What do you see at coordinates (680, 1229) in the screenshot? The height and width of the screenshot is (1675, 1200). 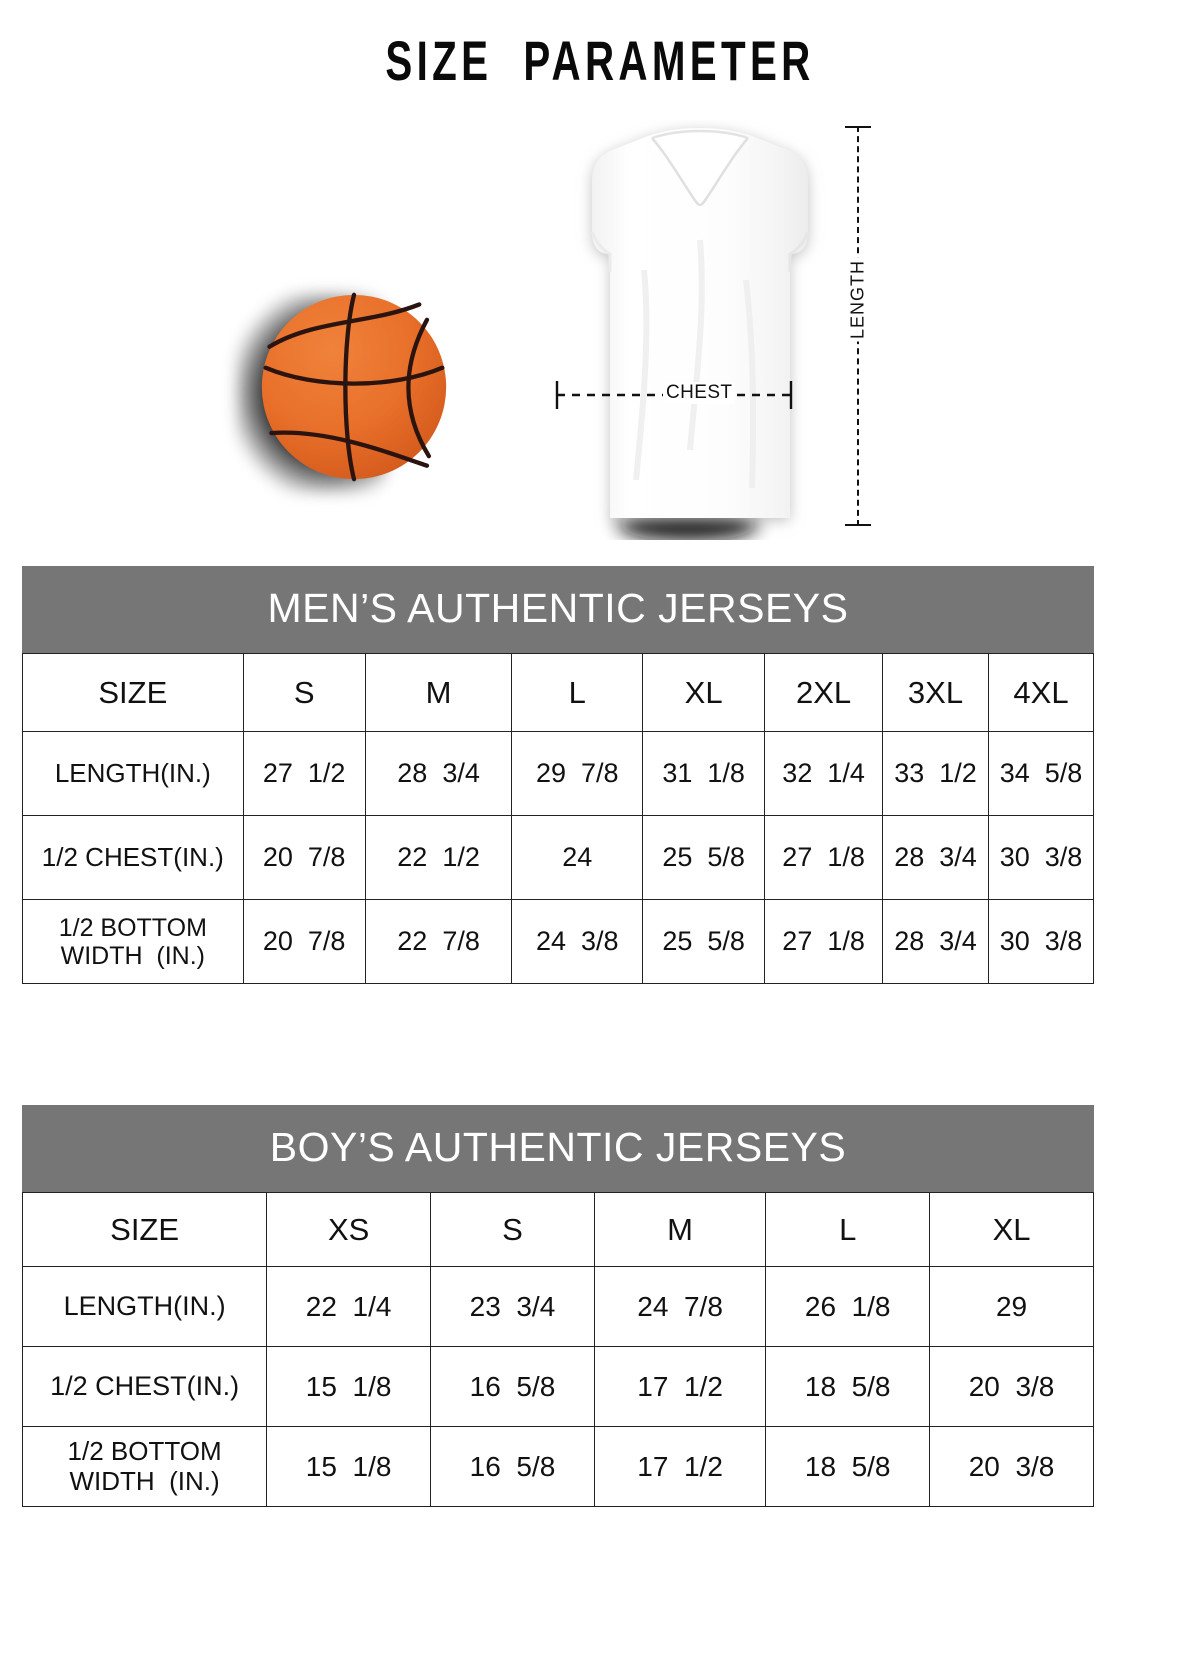 I see `boys-col-header-m: M` at bounding box center [680, 1229].